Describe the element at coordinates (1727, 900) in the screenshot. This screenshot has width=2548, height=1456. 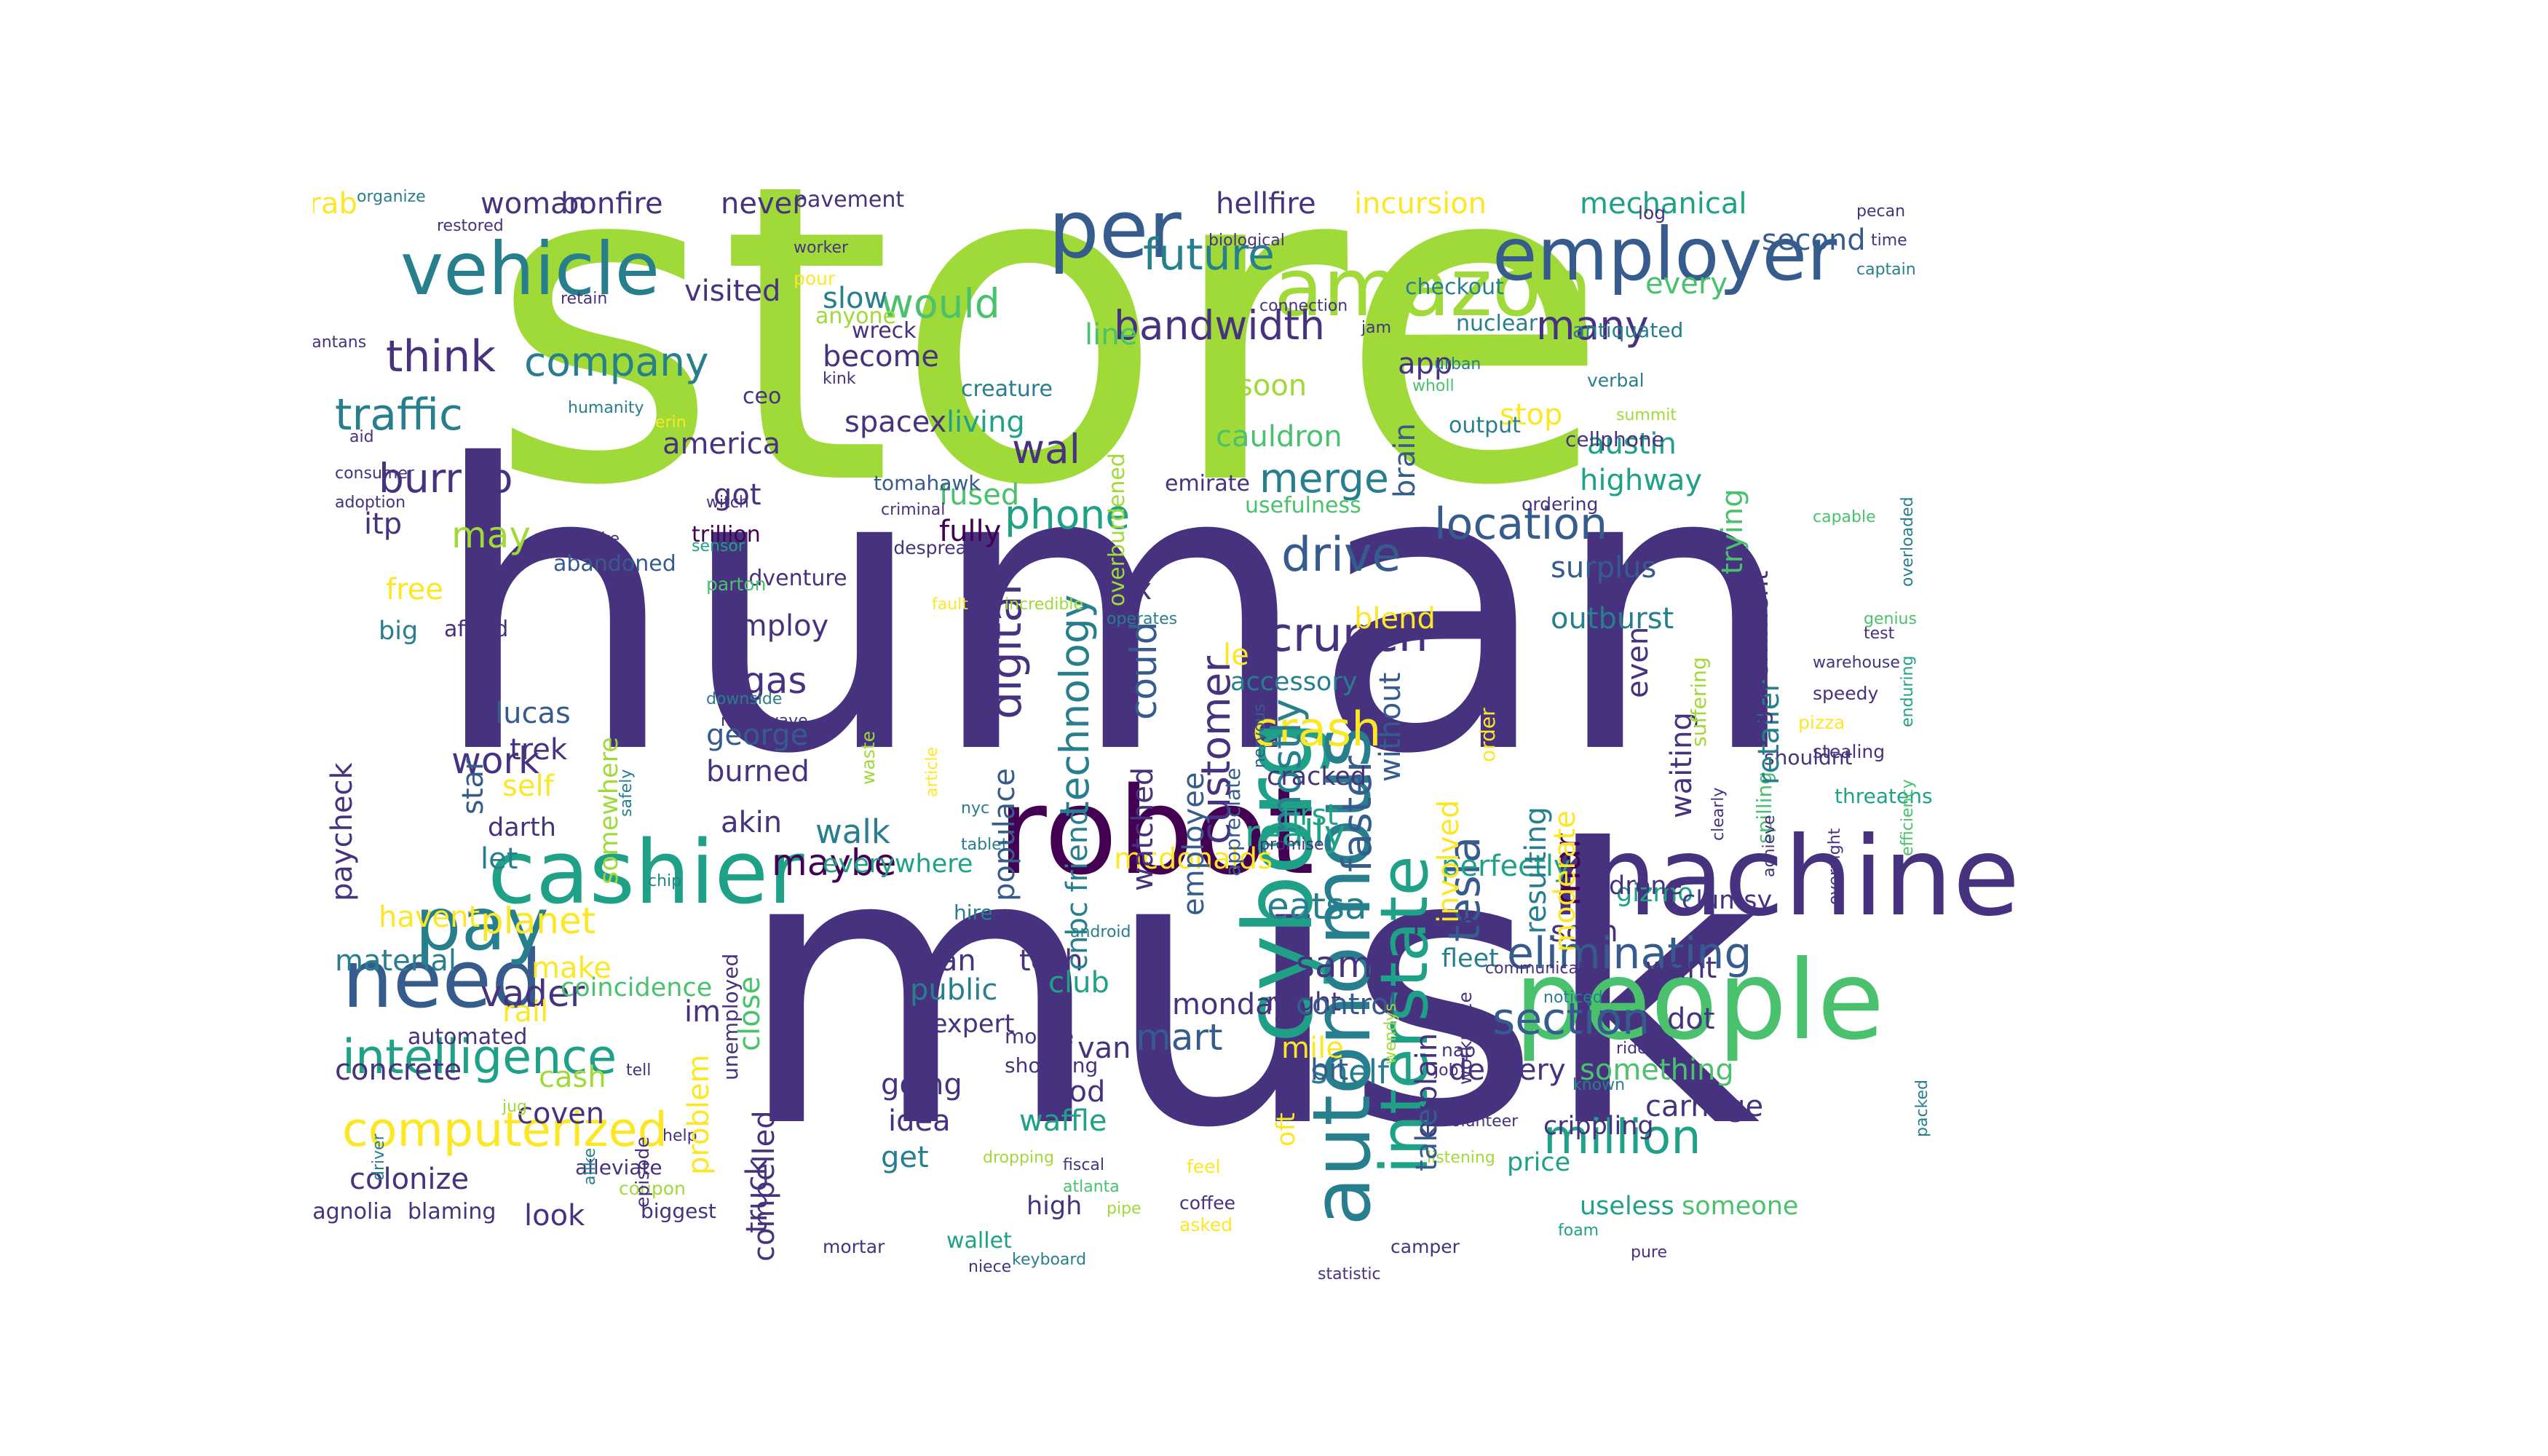
I see `word-clumsy: clumsy` at that location.